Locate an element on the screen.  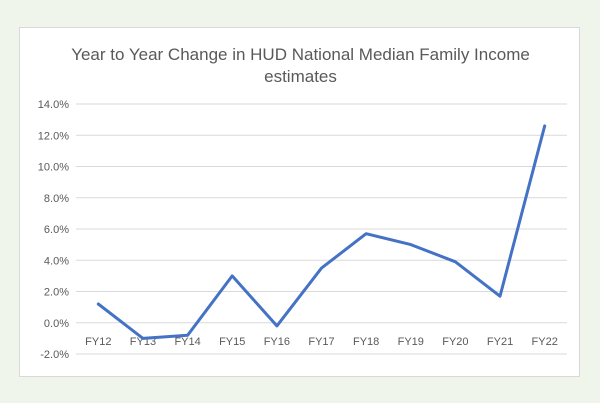
y-tick-label: 14.0% is located at coordinates (53, 105).